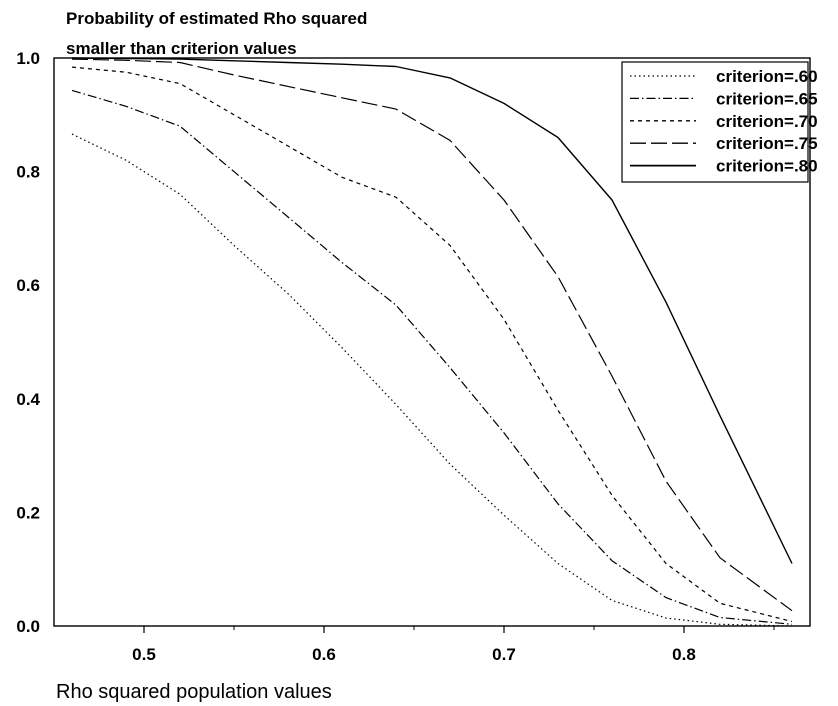  What do you see at coordinates (504, 654) in the screenshot?
I see `x-tick-label: 0.7` at bounding box center [504, 654].